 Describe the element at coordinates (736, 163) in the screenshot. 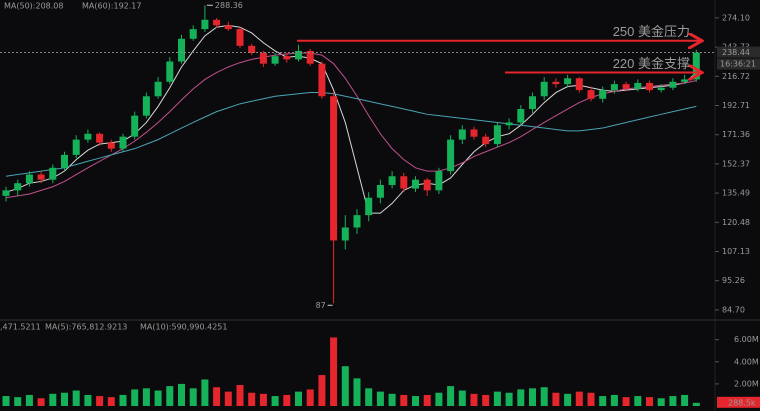

I see `y-tick-label: 152.37` at that location.